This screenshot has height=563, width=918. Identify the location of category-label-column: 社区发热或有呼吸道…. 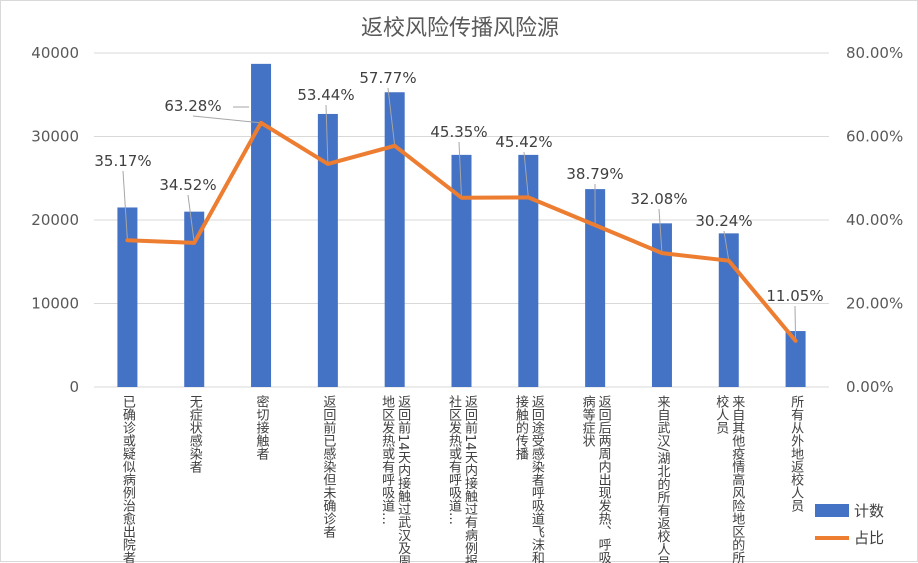
(454, 459).